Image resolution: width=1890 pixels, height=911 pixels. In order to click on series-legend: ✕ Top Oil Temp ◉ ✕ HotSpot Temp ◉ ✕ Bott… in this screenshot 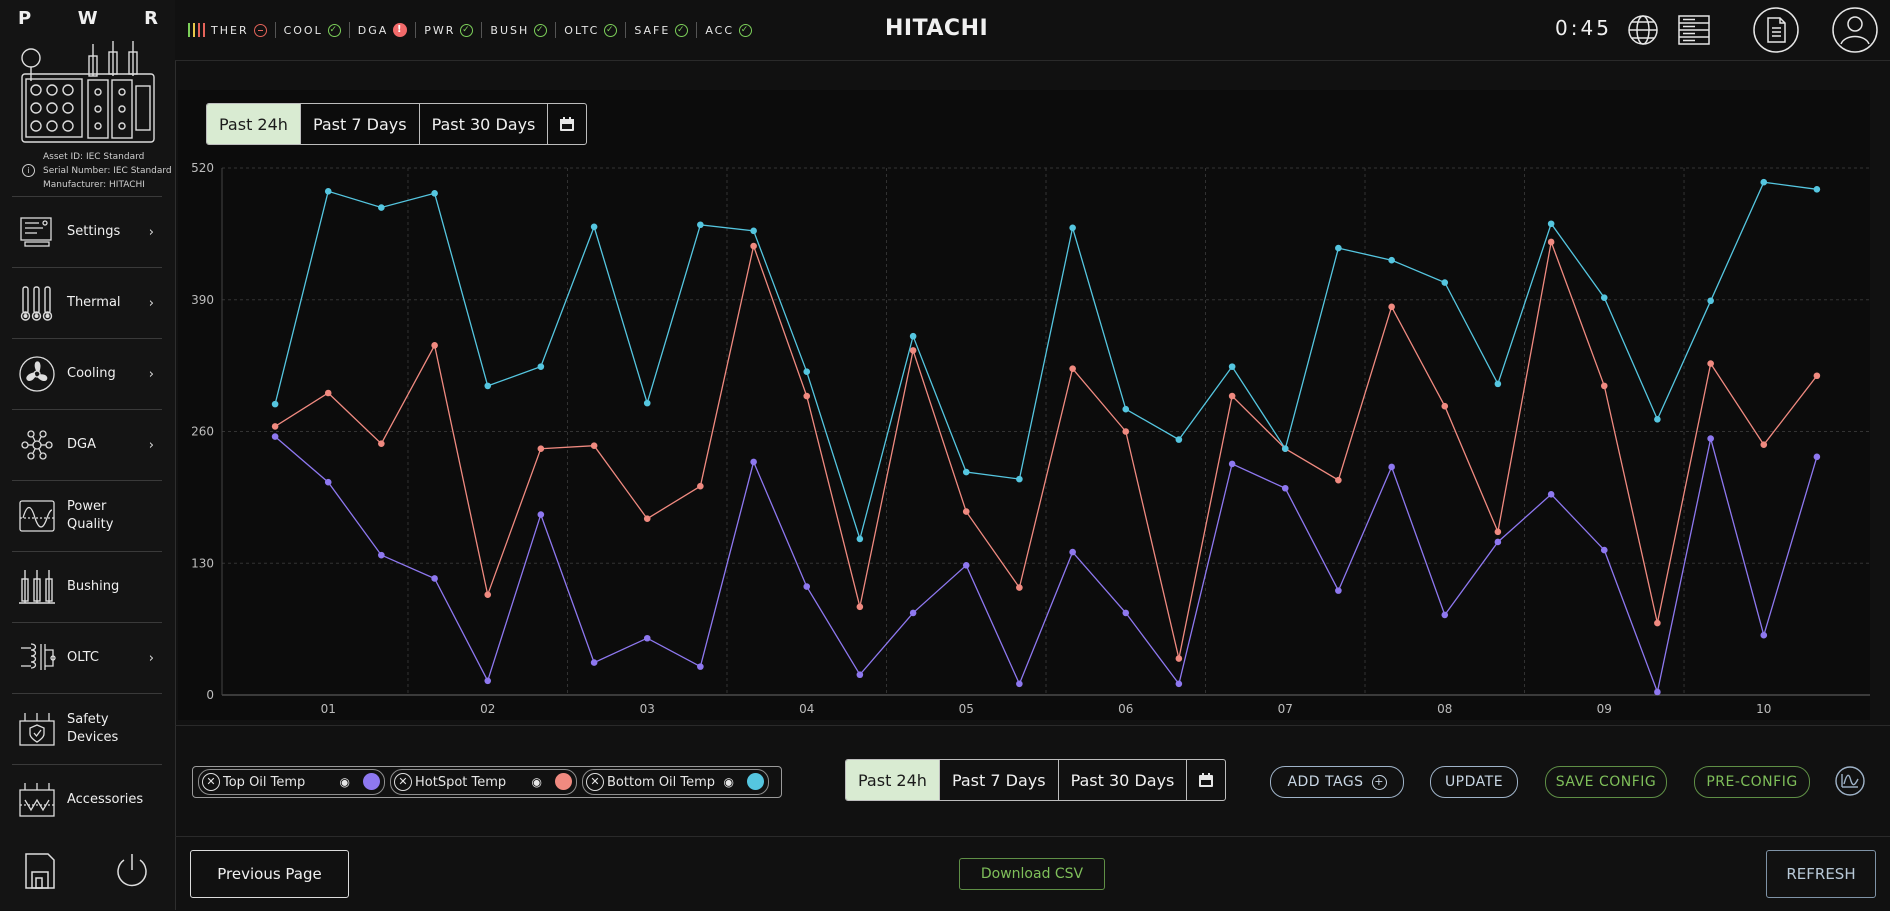, I will do `click(487, 782)`.